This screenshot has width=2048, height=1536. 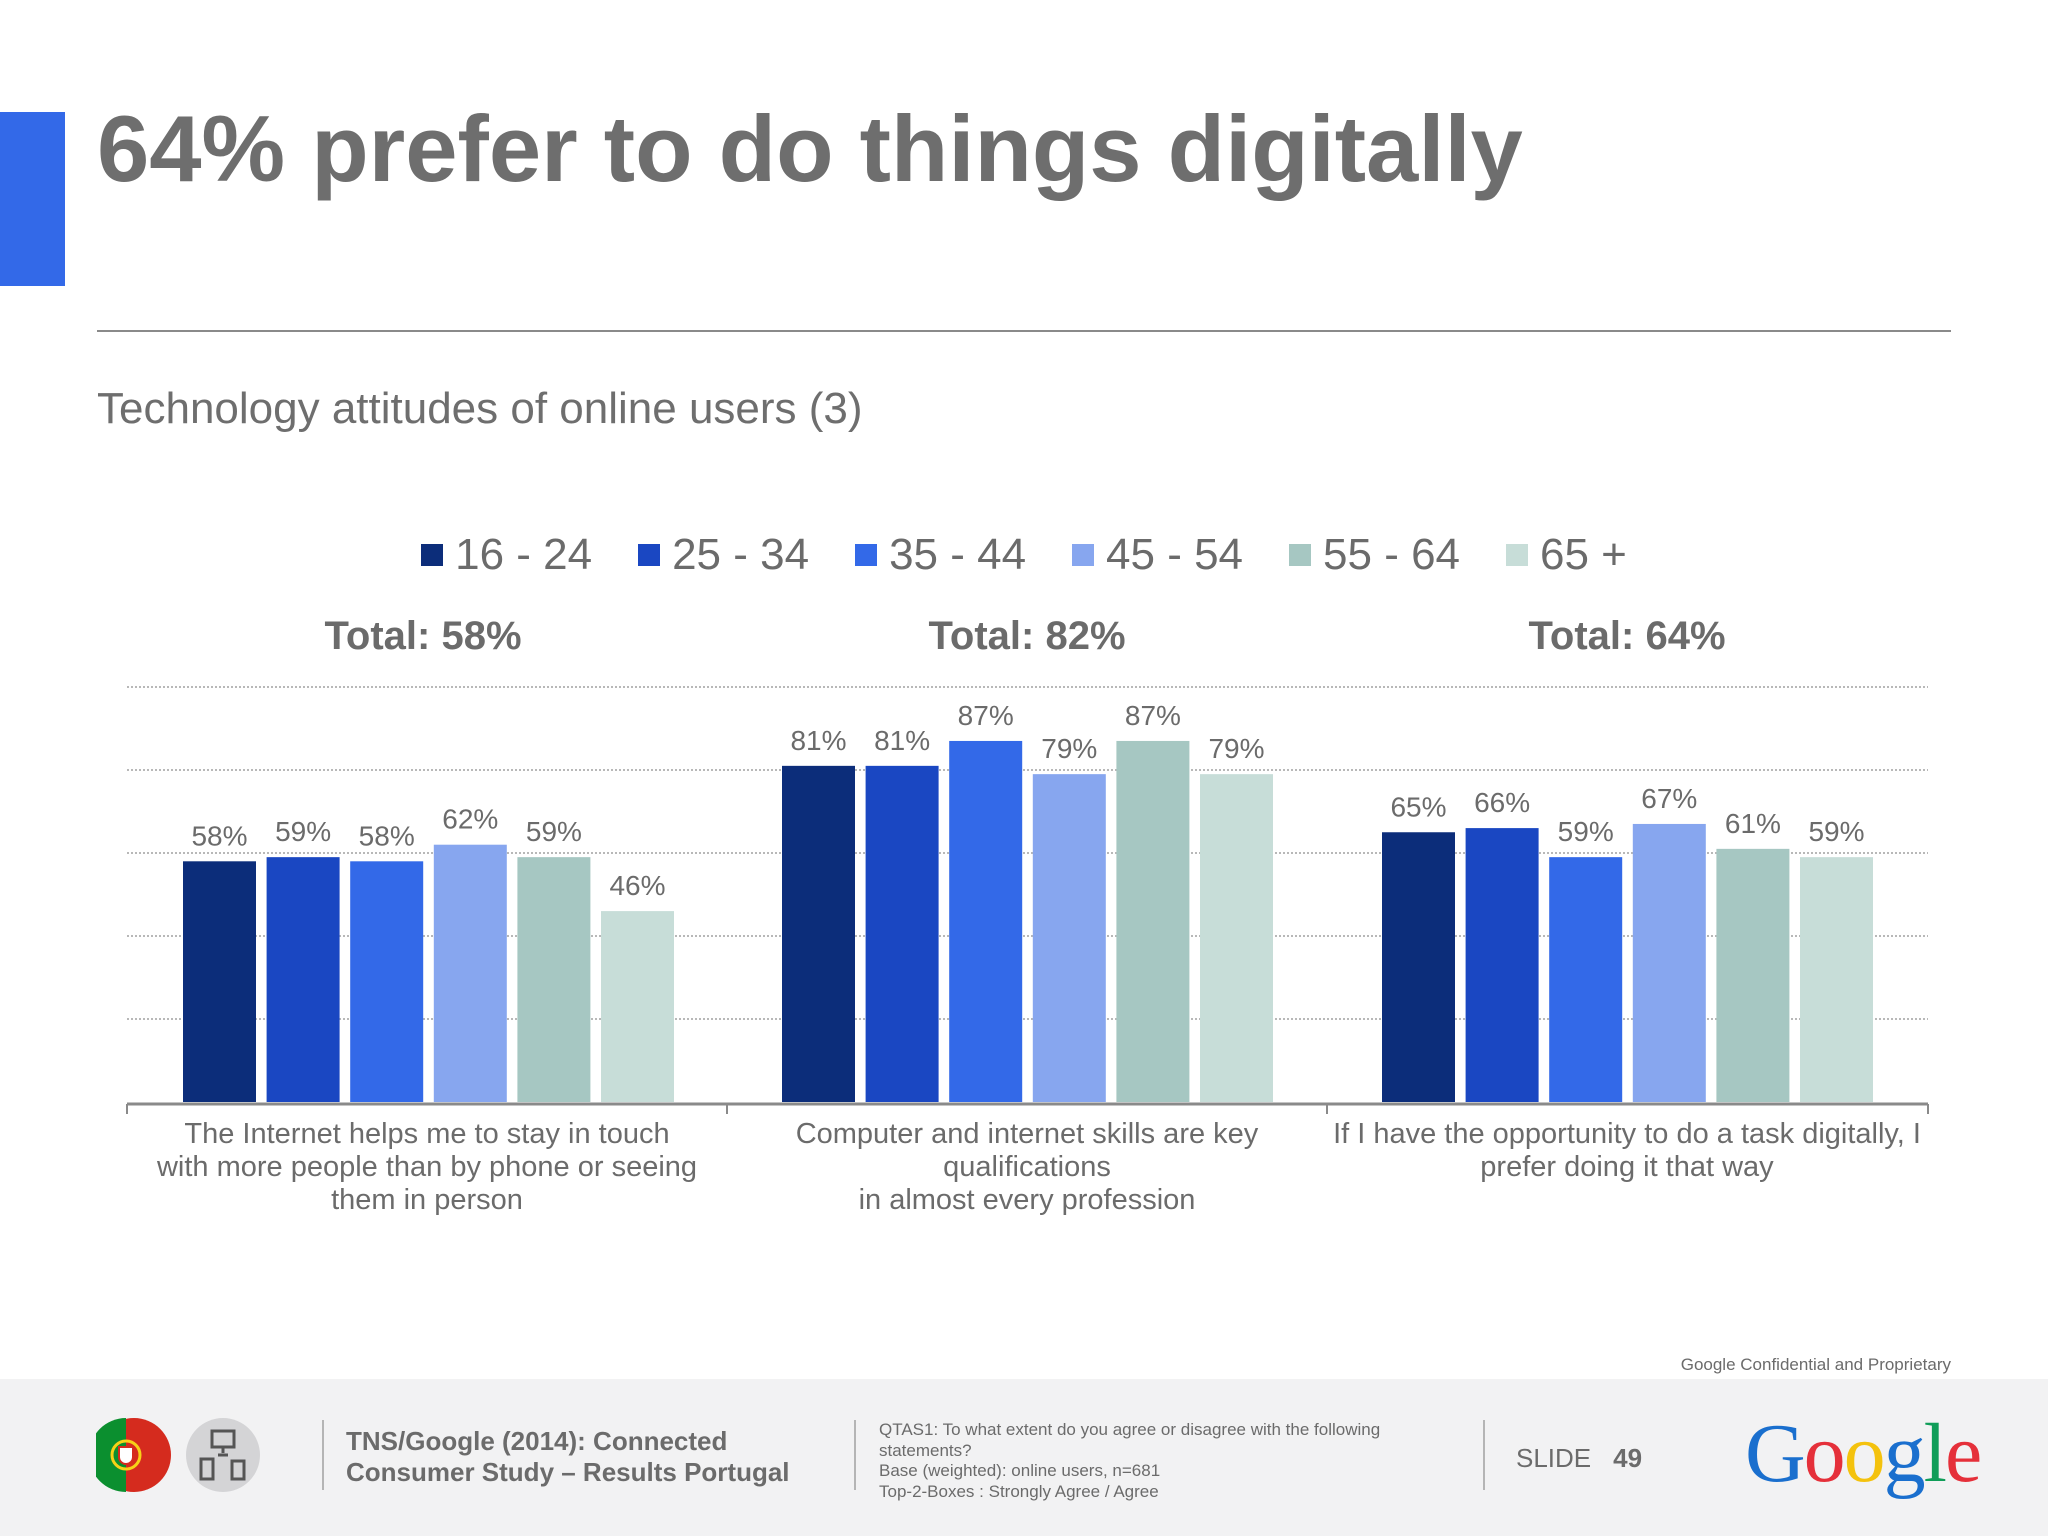 I want to click on legend-label: 55 - 64, so click(x=1392, y=554).